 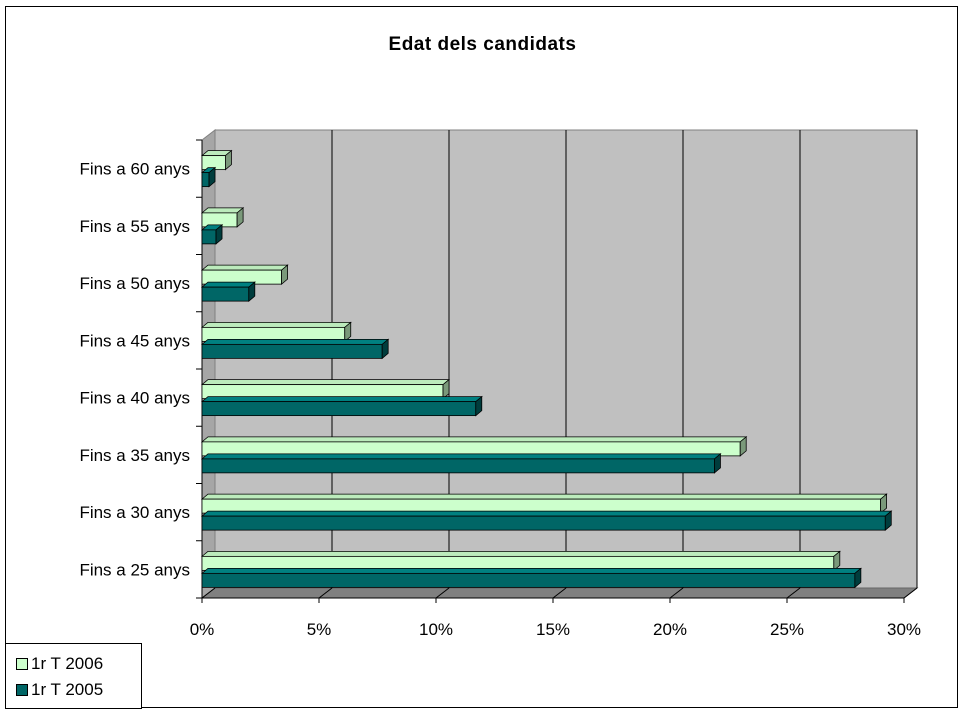 What do you see at coordinates (67, 689) in the screenshot?
I see `legend-label-2005: 1r T 2005` at bounding box center [67, 689].